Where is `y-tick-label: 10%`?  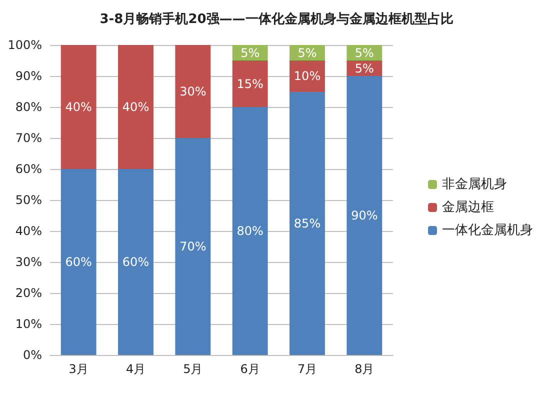
y-tick-label: 10% is located at coordinates (28, 324).